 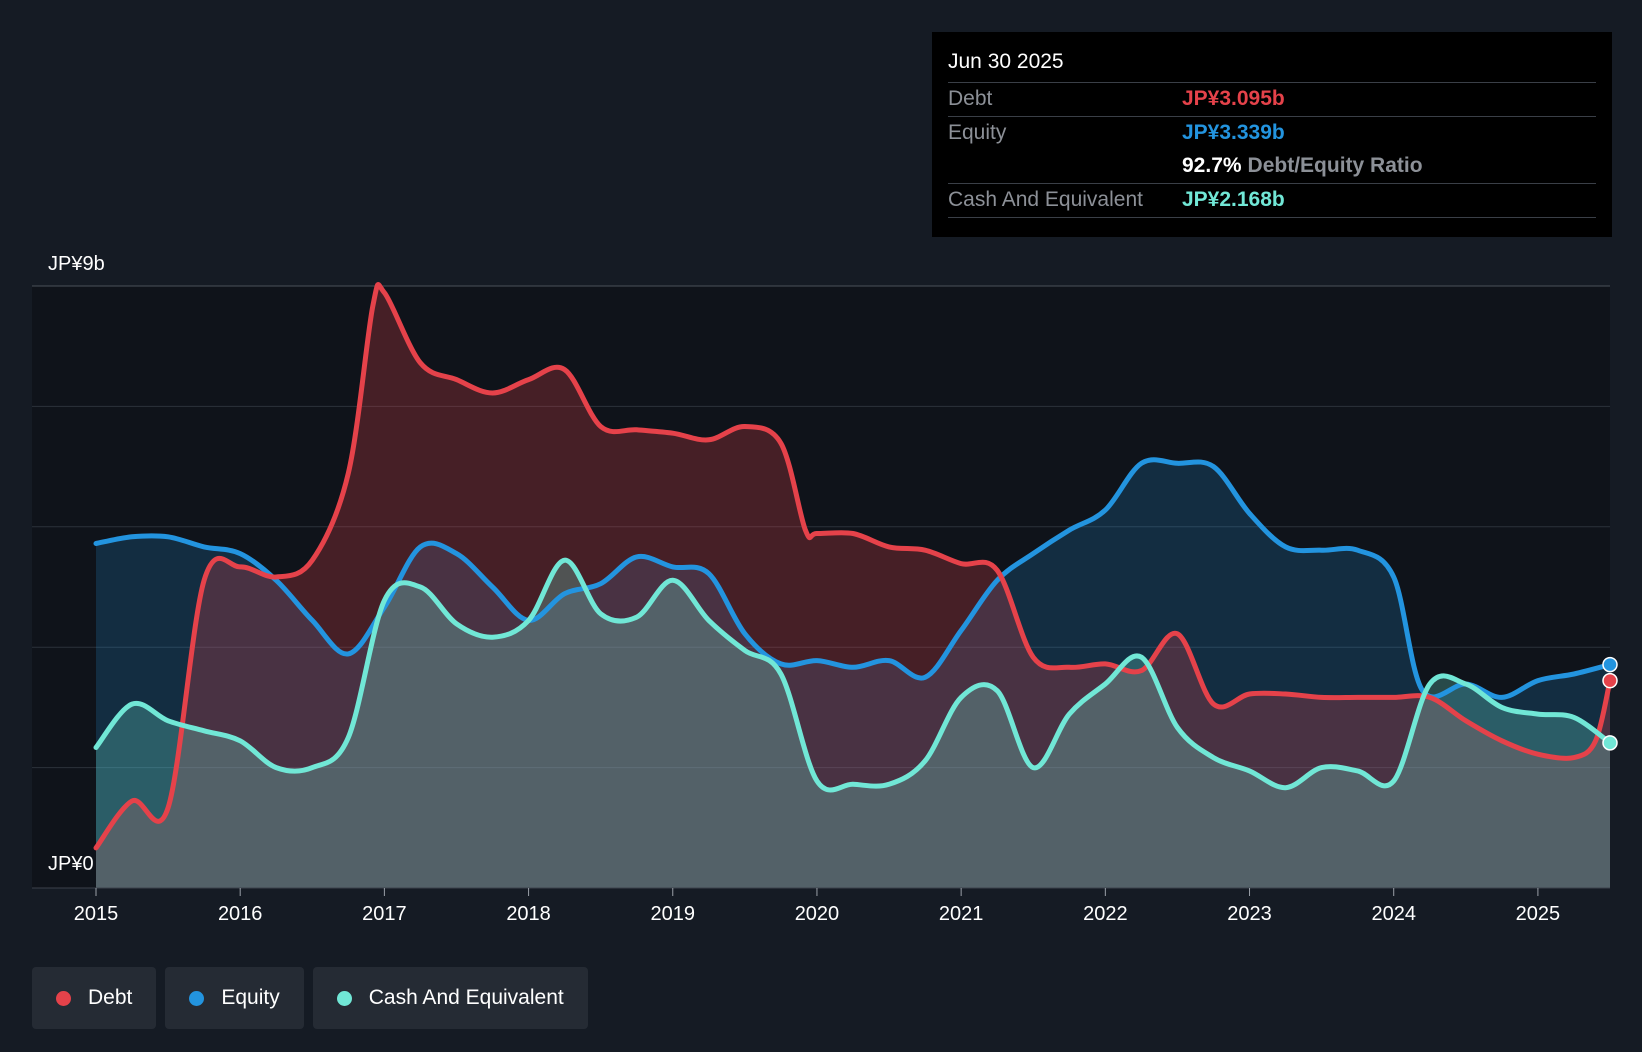 I want to click on legend-item-cash: Cash And Equivalent, so click(x=450, y=998).